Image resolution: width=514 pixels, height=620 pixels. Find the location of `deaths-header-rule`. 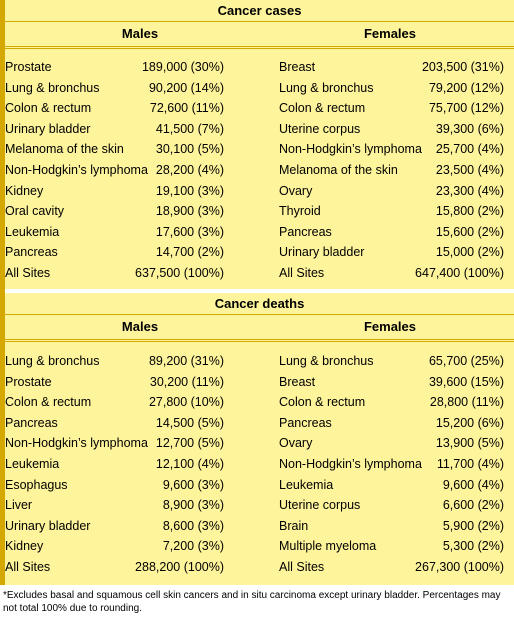

deaths-header-rule is located at coordinates (259, 339).